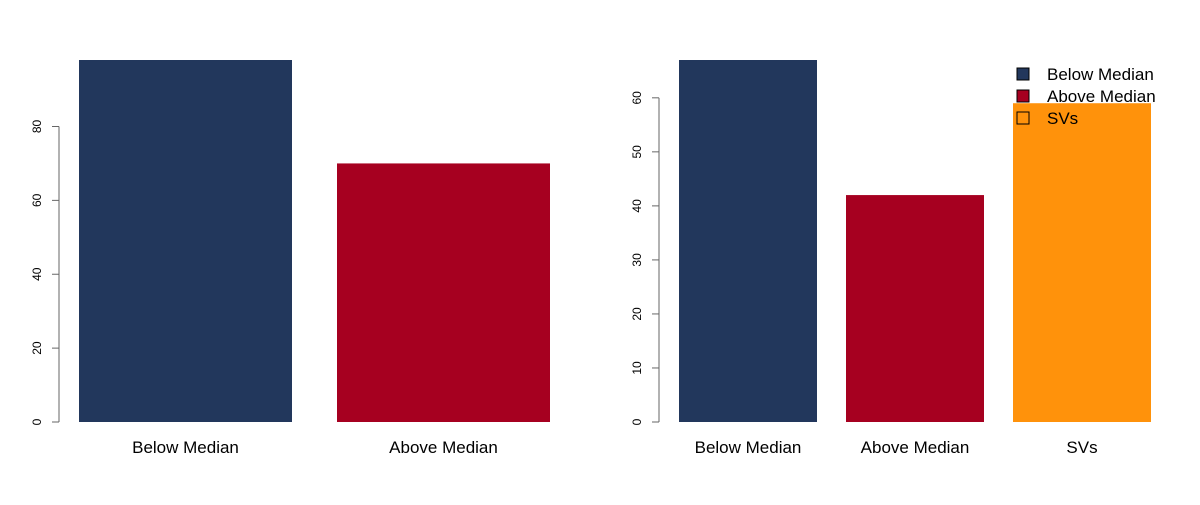 Image resolution: width=1200 pixels, height=505 pixels. Describe the element at coordinates (637, 368) in the screenshot. I see `y-tick-label: 10` at that location.